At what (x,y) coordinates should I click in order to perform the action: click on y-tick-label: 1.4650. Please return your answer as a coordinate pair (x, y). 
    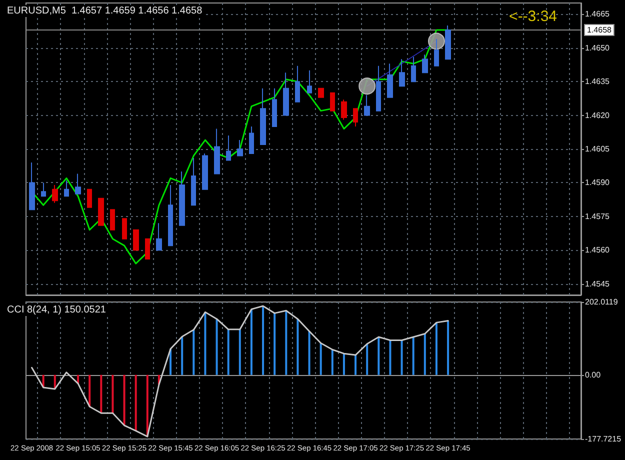
    Looking at the image, I should click on (597, 47).